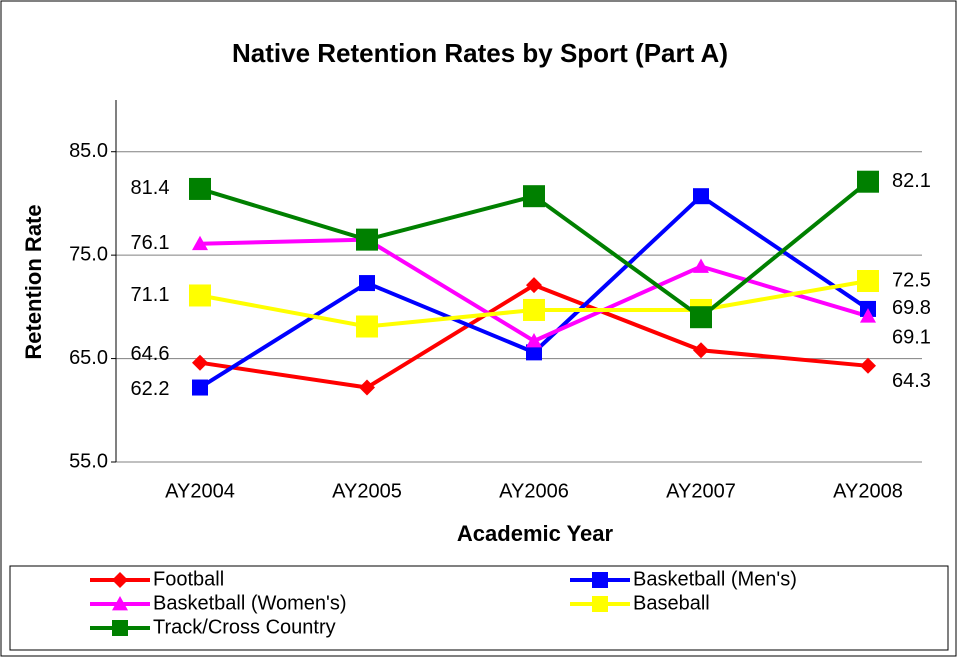 The height and width of the screenshot is (658, 958). I want to click on data-label: 81.4, so click(150, 188).